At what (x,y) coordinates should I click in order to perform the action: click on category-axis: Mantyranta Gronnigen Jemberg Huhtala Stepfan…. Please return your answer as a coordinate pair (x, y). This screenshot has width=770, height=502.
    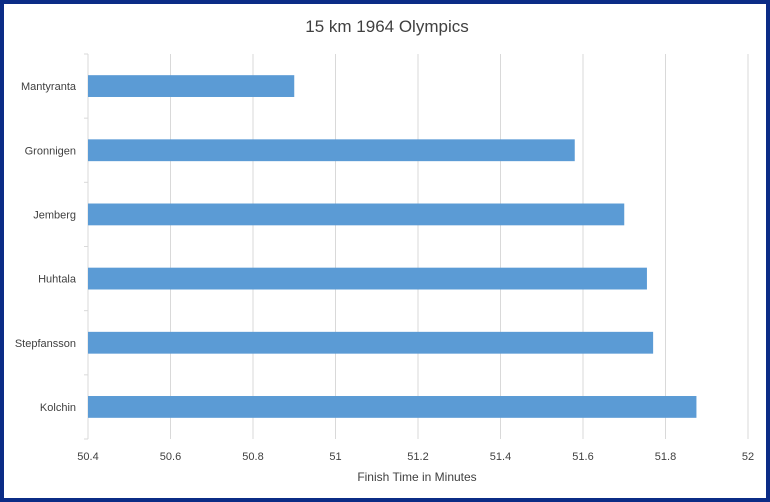
    Looking at the image, I should click on (52, 246).